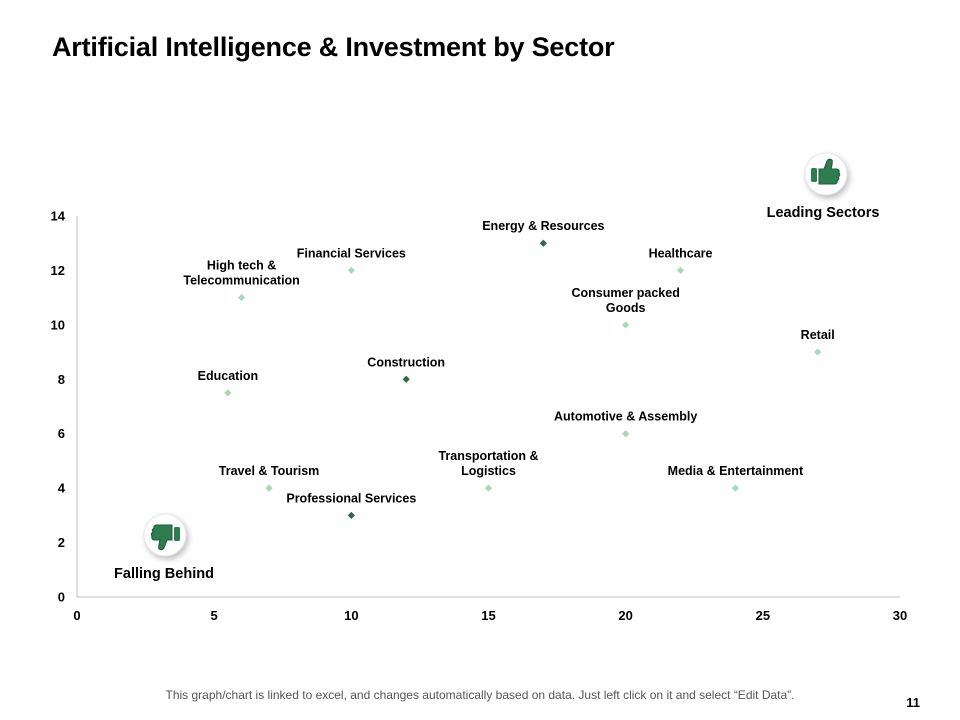  I want to click on x-tick-label: 25, so click(763, 615).